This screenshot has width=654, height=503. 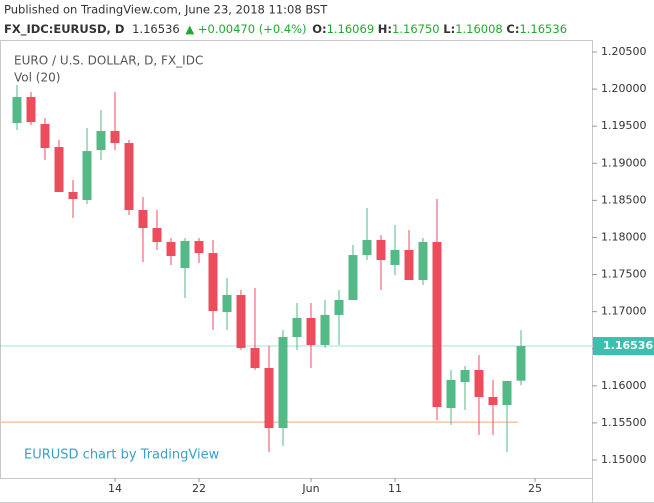 I want to click on y-tick-label: 1.17000, so click(x=624, y=311).